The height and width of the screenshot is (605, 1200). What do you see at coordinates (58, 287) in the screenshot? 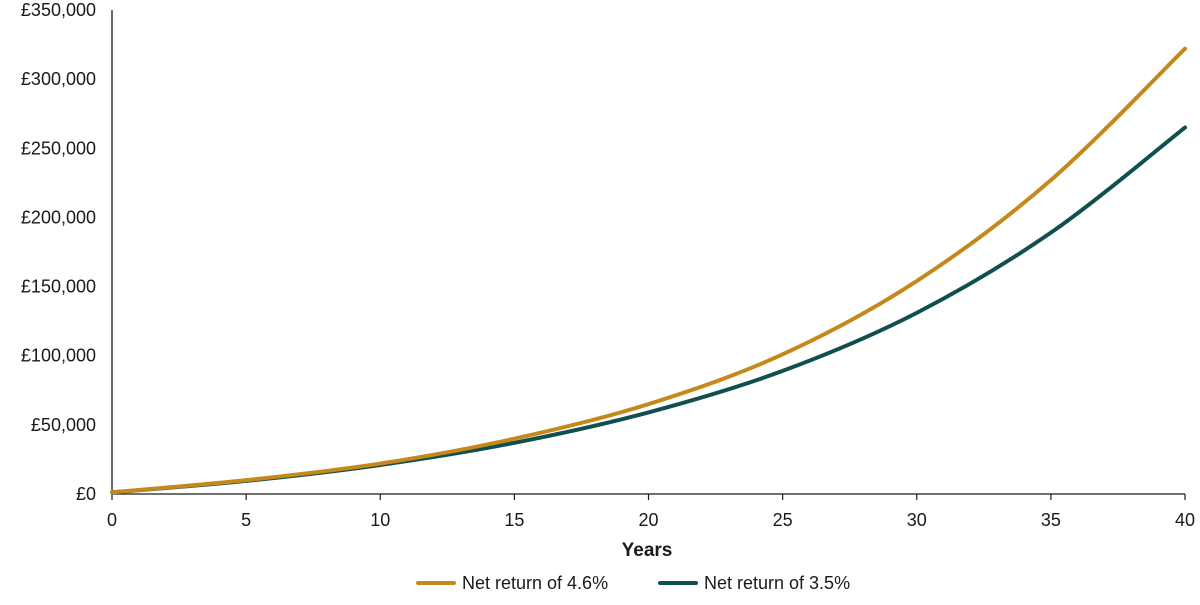
I see `y-tick-label: £150,000` at bounding box center [58, 287].